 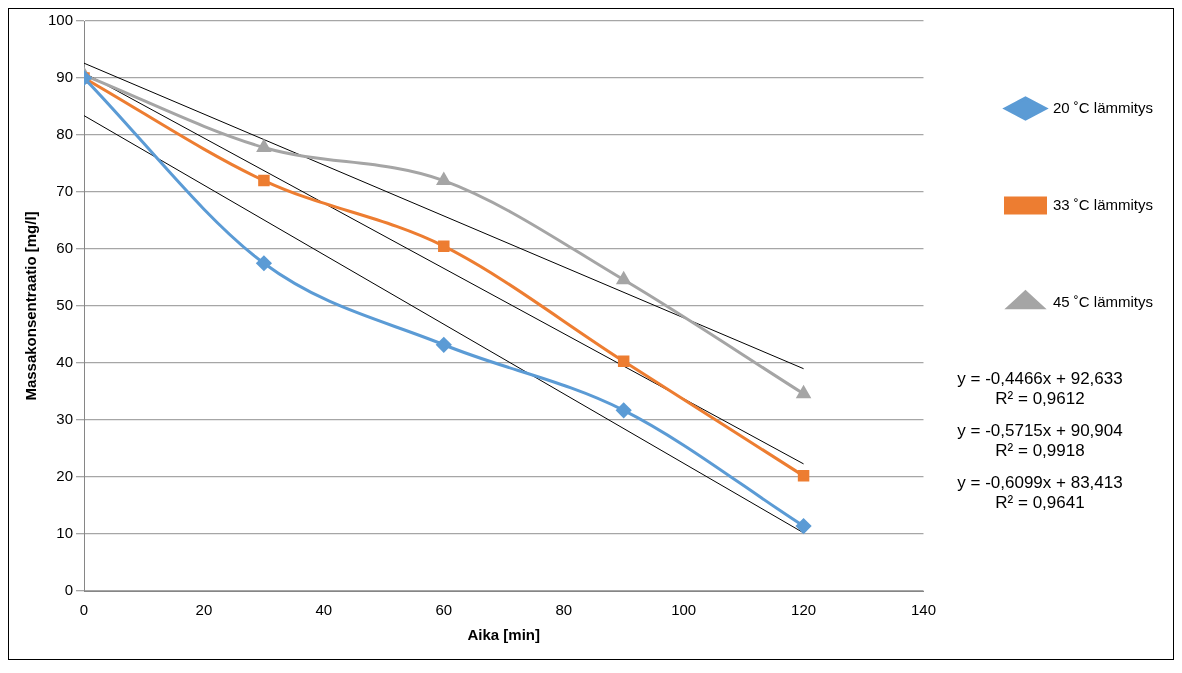 What do you see at coordinates (444, 610) in the screenshot?
I see `x-tick-label: 60` at bounding box center [444, 610].